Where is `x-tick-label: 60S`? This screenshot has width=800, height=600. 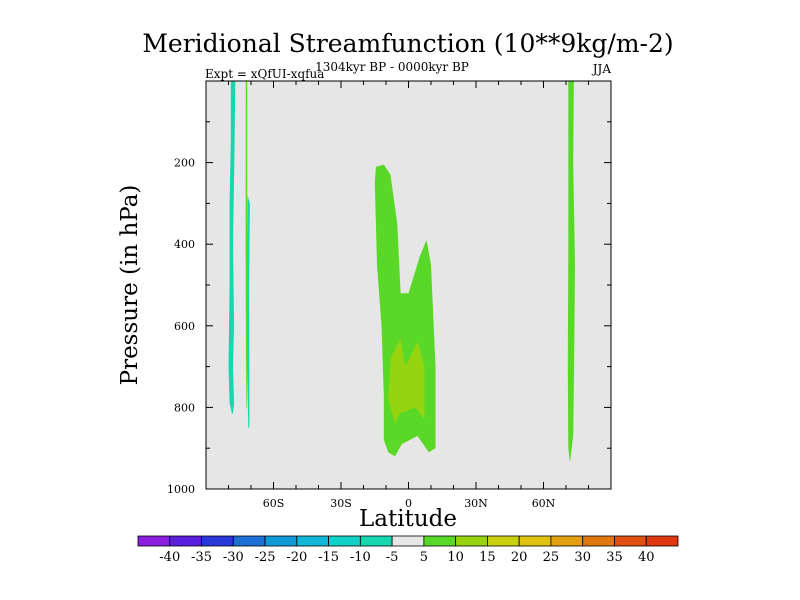 x-tick-label: 60S is located at coordinates (274, 503).